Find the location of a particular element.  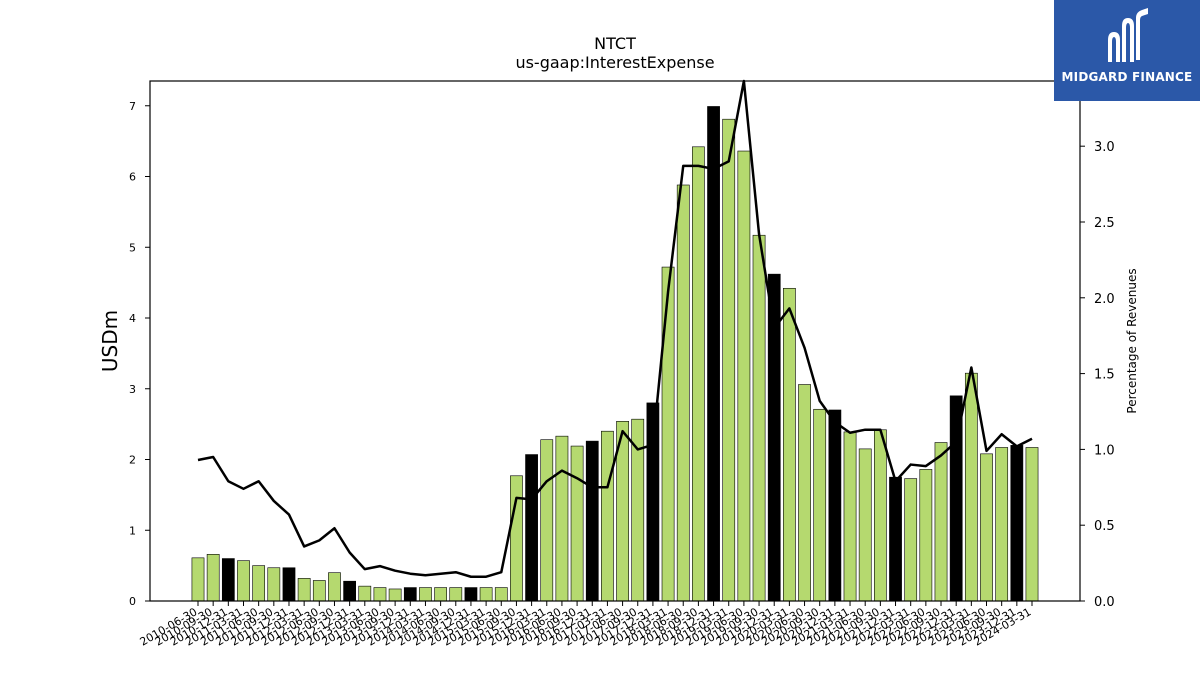

y2-tick-label: 3.0 is located at coordinates (1104, 147).